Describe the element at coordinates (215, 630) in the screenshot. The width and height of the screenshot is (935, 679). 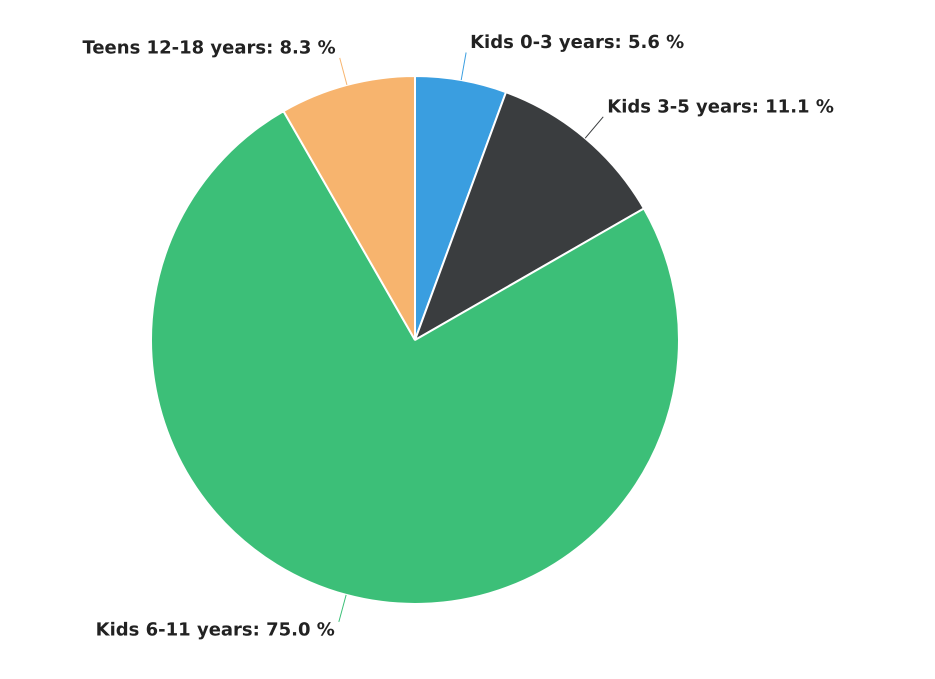
I see `slice-label: Kids 6-11 years: 75.0 %` at that location.